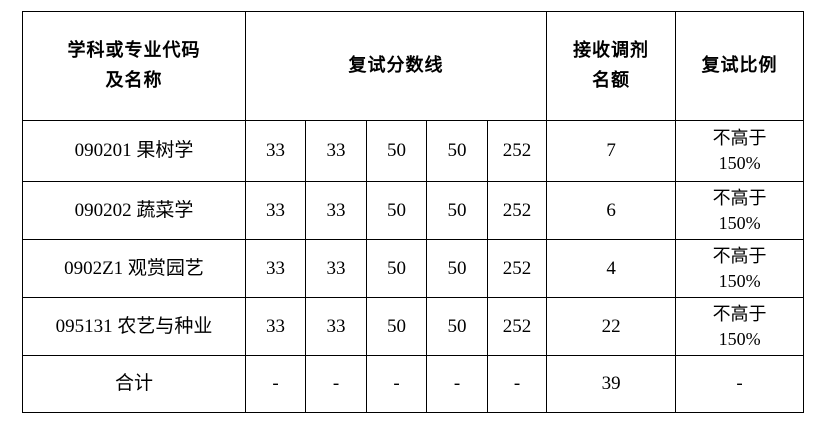 The width and height of the screenshot is (826, 421). What do you see at coordinates (396, 66) in the screenshot?
I see `header-scores: 复试分数线` at bounding box center [396, 66].